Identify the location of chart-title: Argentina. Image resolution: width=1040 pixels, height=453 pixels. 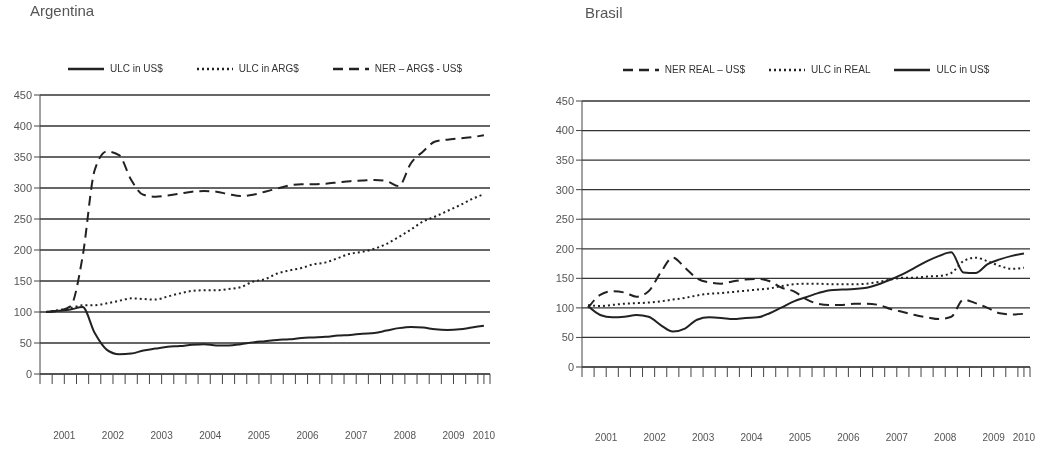
(62, 10).